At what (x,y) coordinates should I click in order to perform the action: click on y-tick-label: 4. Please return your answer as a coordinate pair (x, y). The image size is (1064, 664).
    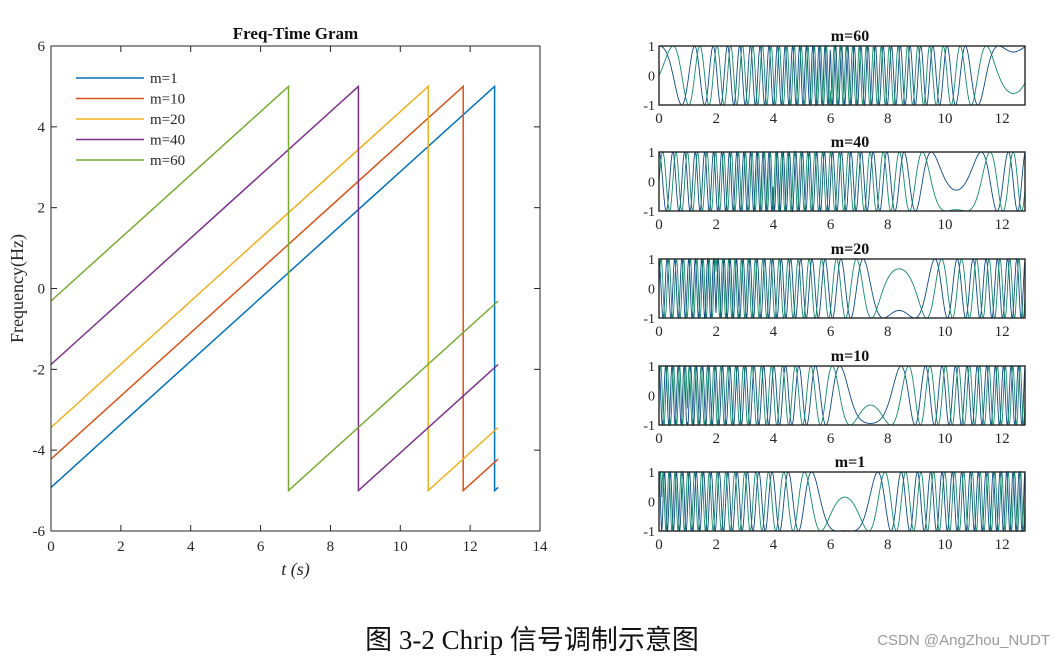
    Looking at the image, I should click on (42, 128).